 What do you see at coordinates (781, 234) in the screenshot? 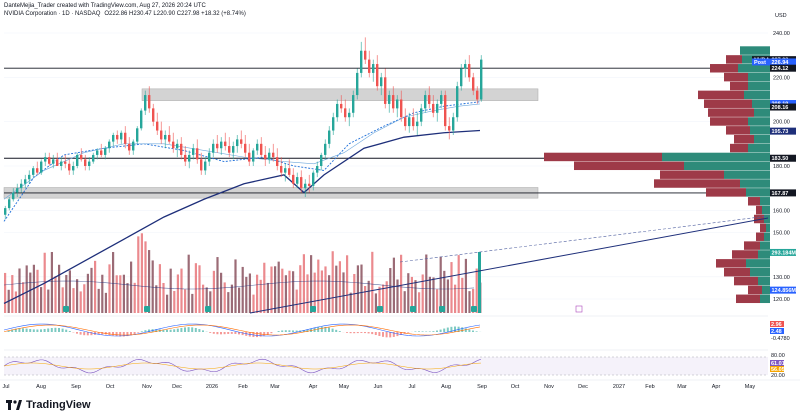
I see `price-tick-label: 150.00` at bounding box center [781, 234].